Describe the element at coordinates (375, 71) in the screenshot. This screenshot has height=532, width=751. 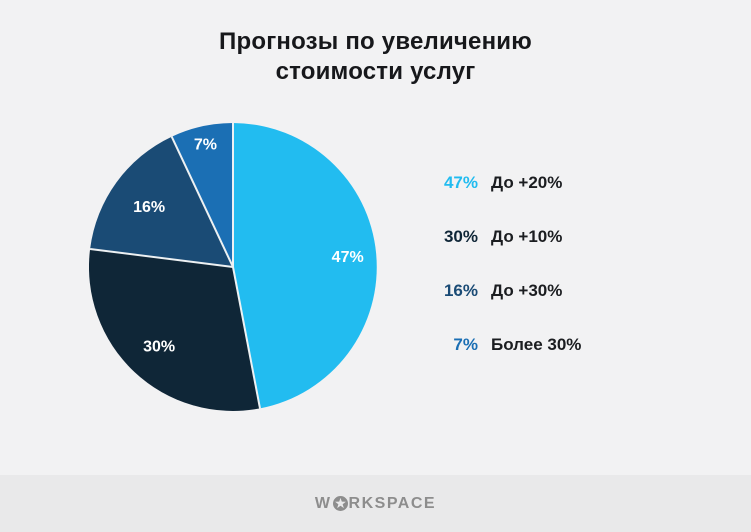
I see `page-title-line2: стоимости услуг` at that location.